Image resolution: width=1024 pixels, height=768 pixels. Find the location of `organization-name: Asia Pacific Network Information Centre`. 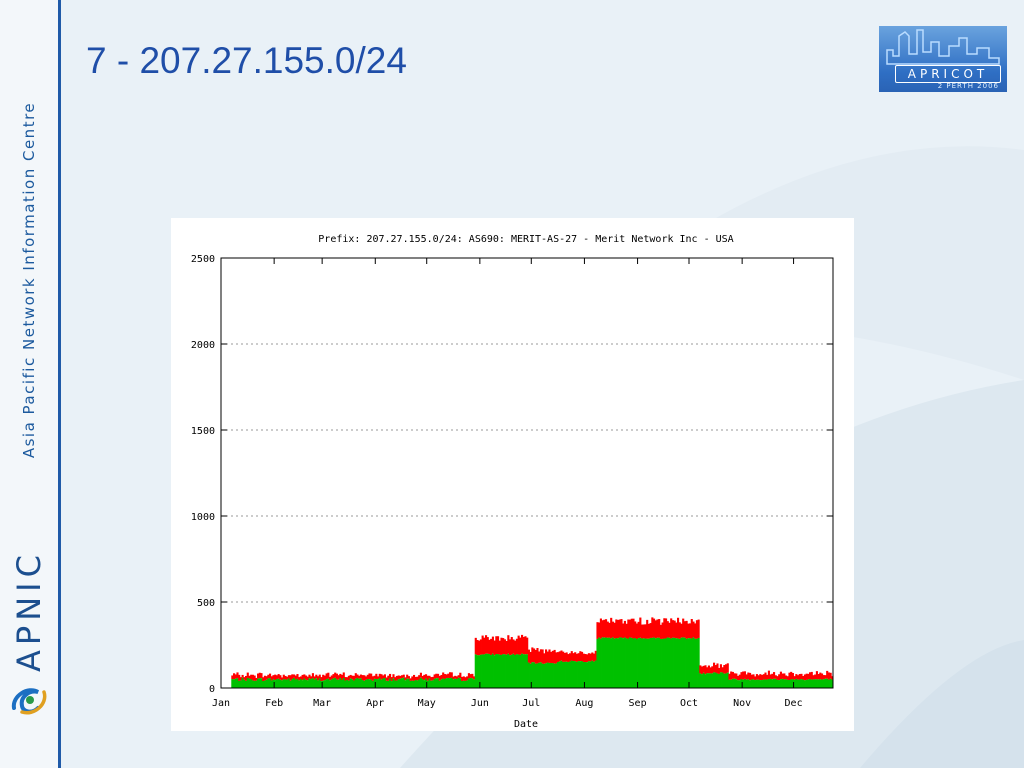

organization-name: Asia Pacific Network Information Centre is located at coordinates (29, 280).